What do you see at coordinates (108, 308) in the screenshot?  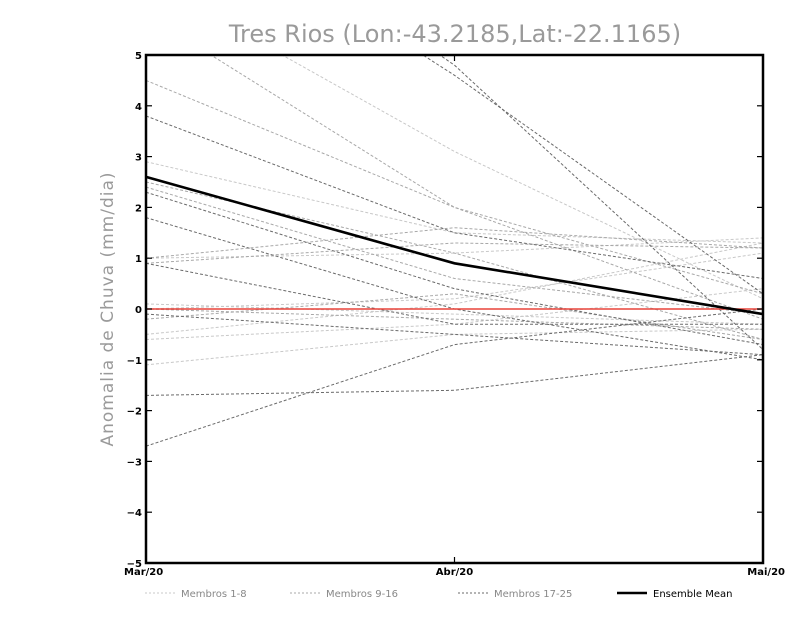 I see `y-axis-label: Anomalia de Chuva (mm/dia)` at bounding box center [108, 308].